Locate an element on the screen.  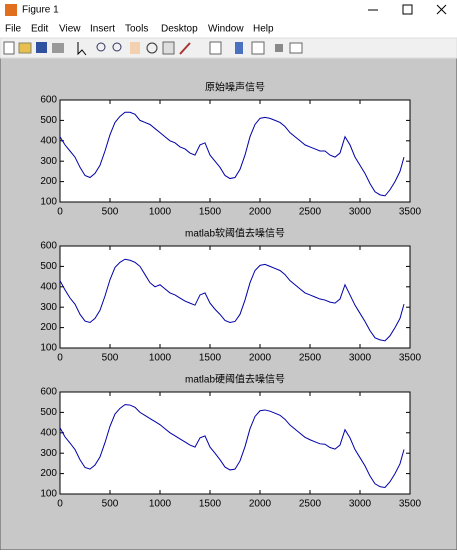
link-icon is located at coordinates (215, 48).